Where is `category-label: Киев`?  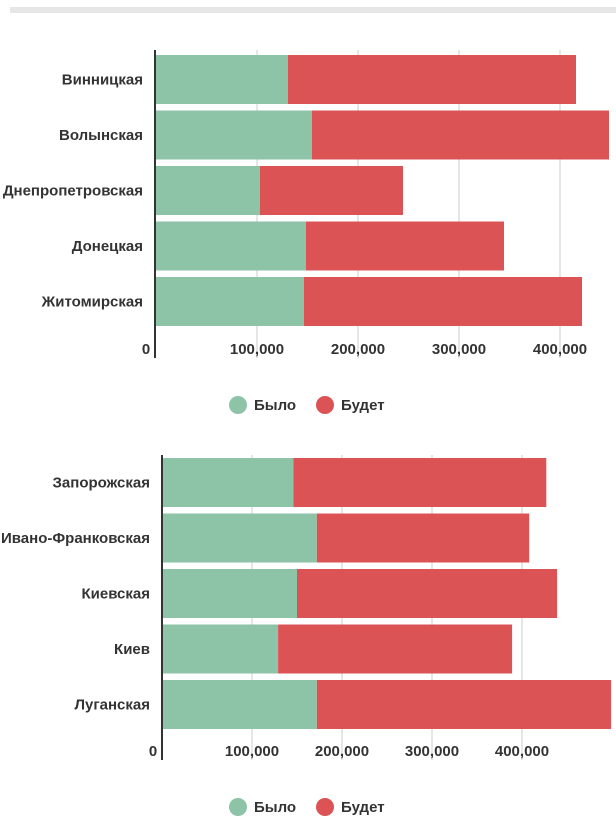
category-label: Киев is located at coordinates (132, 649).